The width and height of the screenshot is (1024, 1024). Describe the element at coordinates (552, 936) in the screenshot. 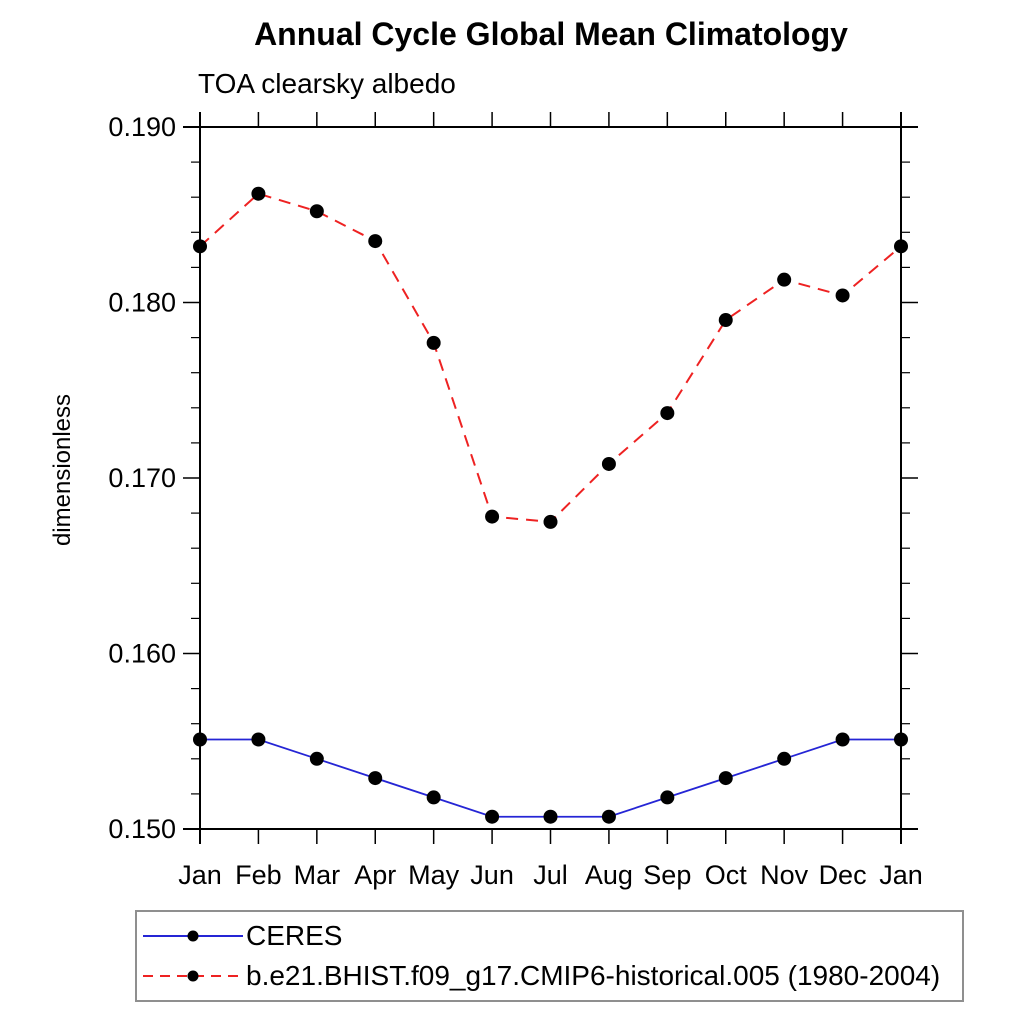

I see `legend-item-ceres: CERES` at that location.